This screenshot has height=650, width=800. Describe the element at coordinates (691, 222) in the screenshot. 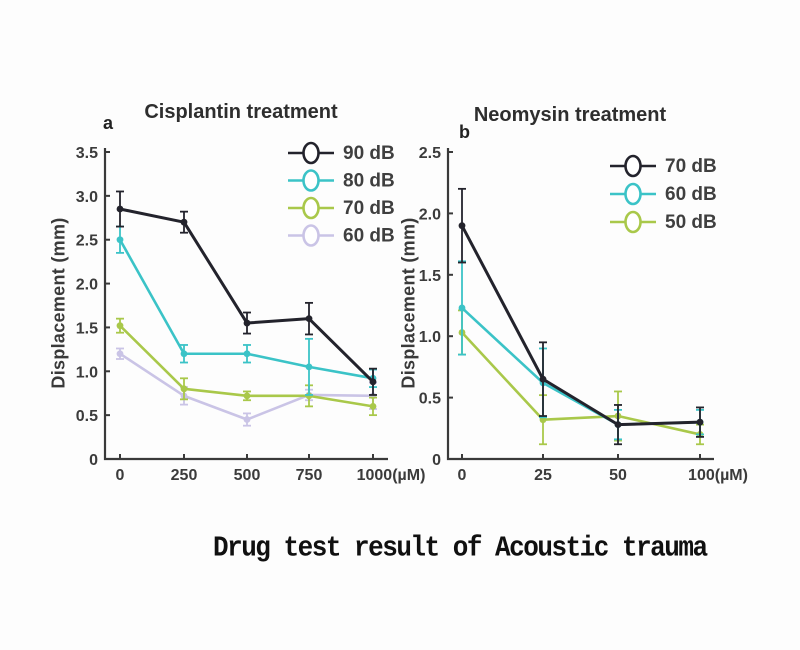

I see `legend-label: 50 dB` at that location.